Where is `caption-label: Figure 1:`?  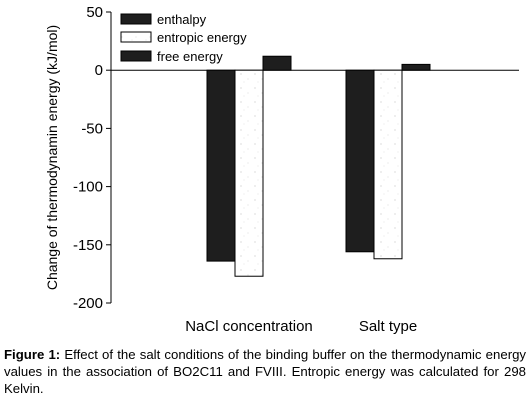 caption-label: Figure 1: is located at coordinates (32, 354).